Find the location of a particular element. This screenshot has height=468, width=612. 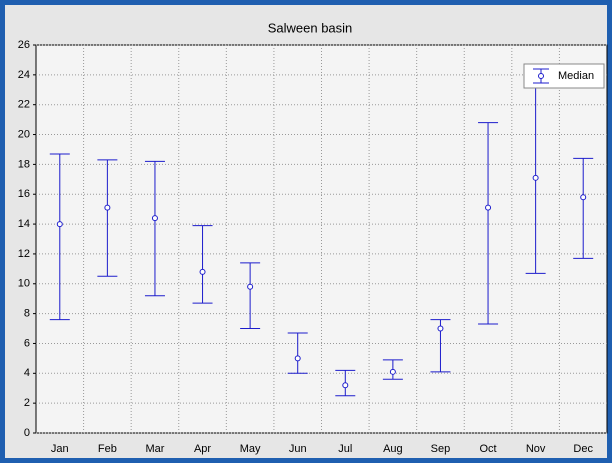

legend-icon is located at coordinates (541, 76).